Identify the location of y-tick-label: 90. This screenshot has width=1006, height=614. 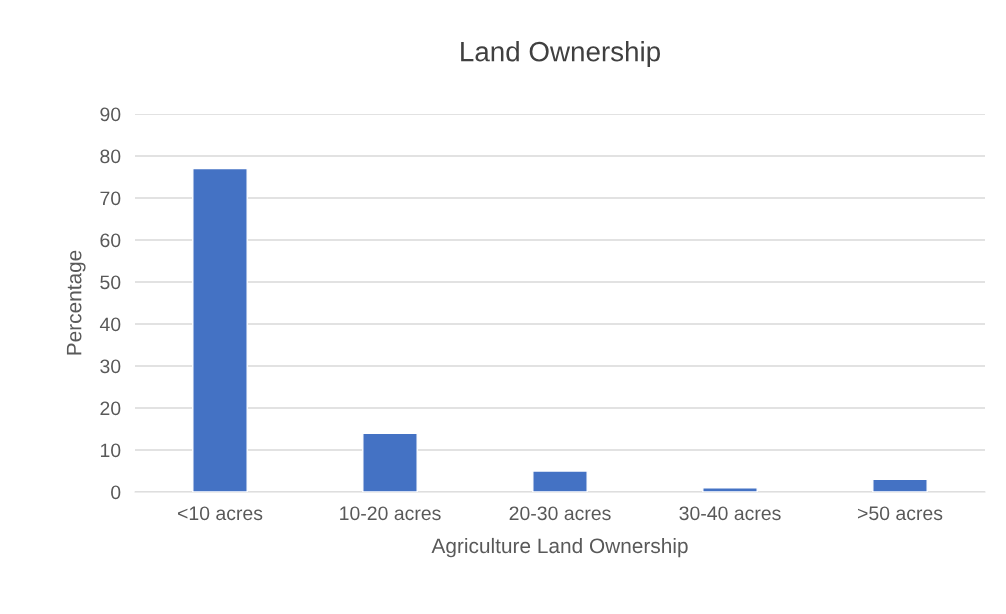
(110, 114).